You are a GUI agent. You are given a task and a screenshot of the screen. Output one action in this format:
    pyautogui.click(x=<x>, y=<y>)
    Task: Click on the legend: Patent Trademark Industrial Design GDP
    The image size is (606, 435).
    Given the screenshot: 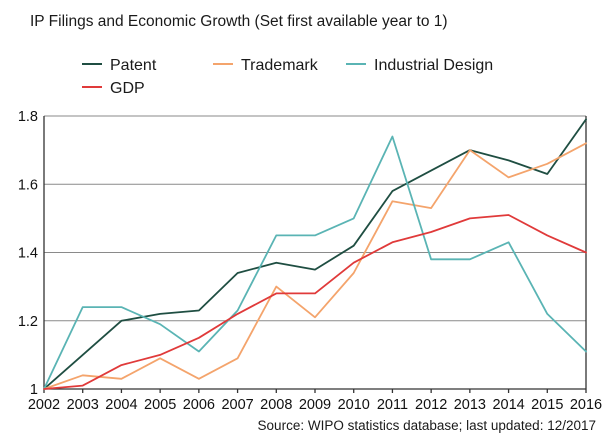 What is the action you would take?
    pyautogui.click(x=287, y=77)
    